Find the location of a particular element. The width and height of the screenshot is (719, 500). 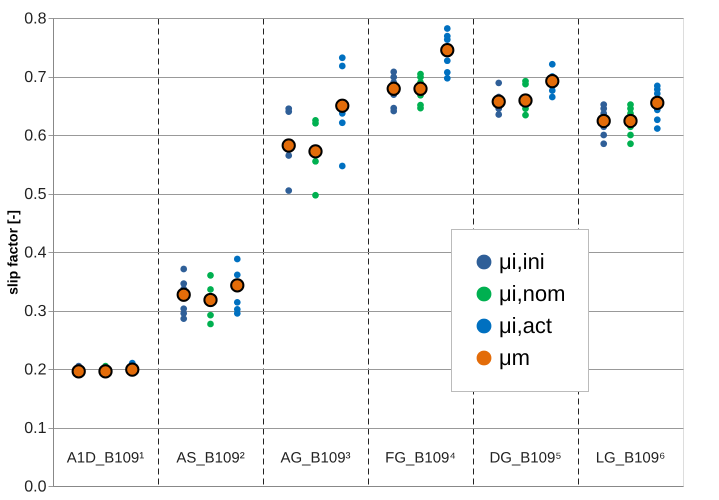

x-tick-label: AG_B109³ is located at coordinates (315, 458).